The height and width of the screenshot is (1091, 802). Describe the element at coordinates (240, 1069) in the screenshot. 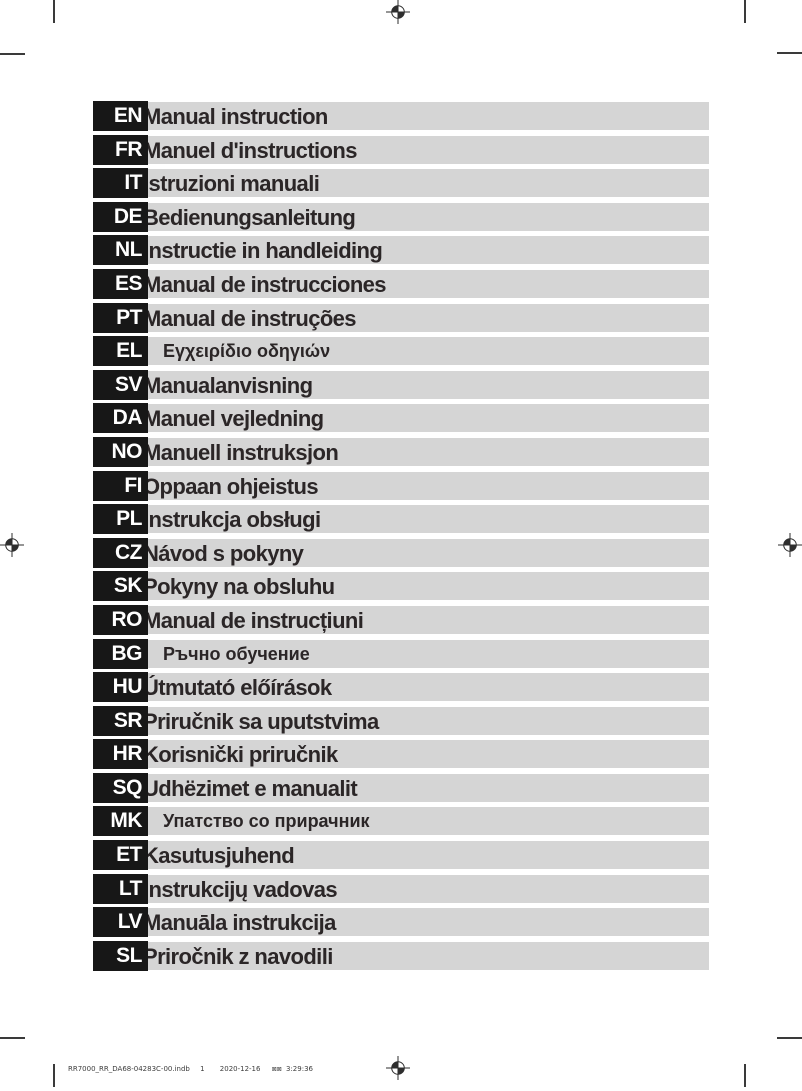

I see `footer-date: 2020-12-16` at that location.